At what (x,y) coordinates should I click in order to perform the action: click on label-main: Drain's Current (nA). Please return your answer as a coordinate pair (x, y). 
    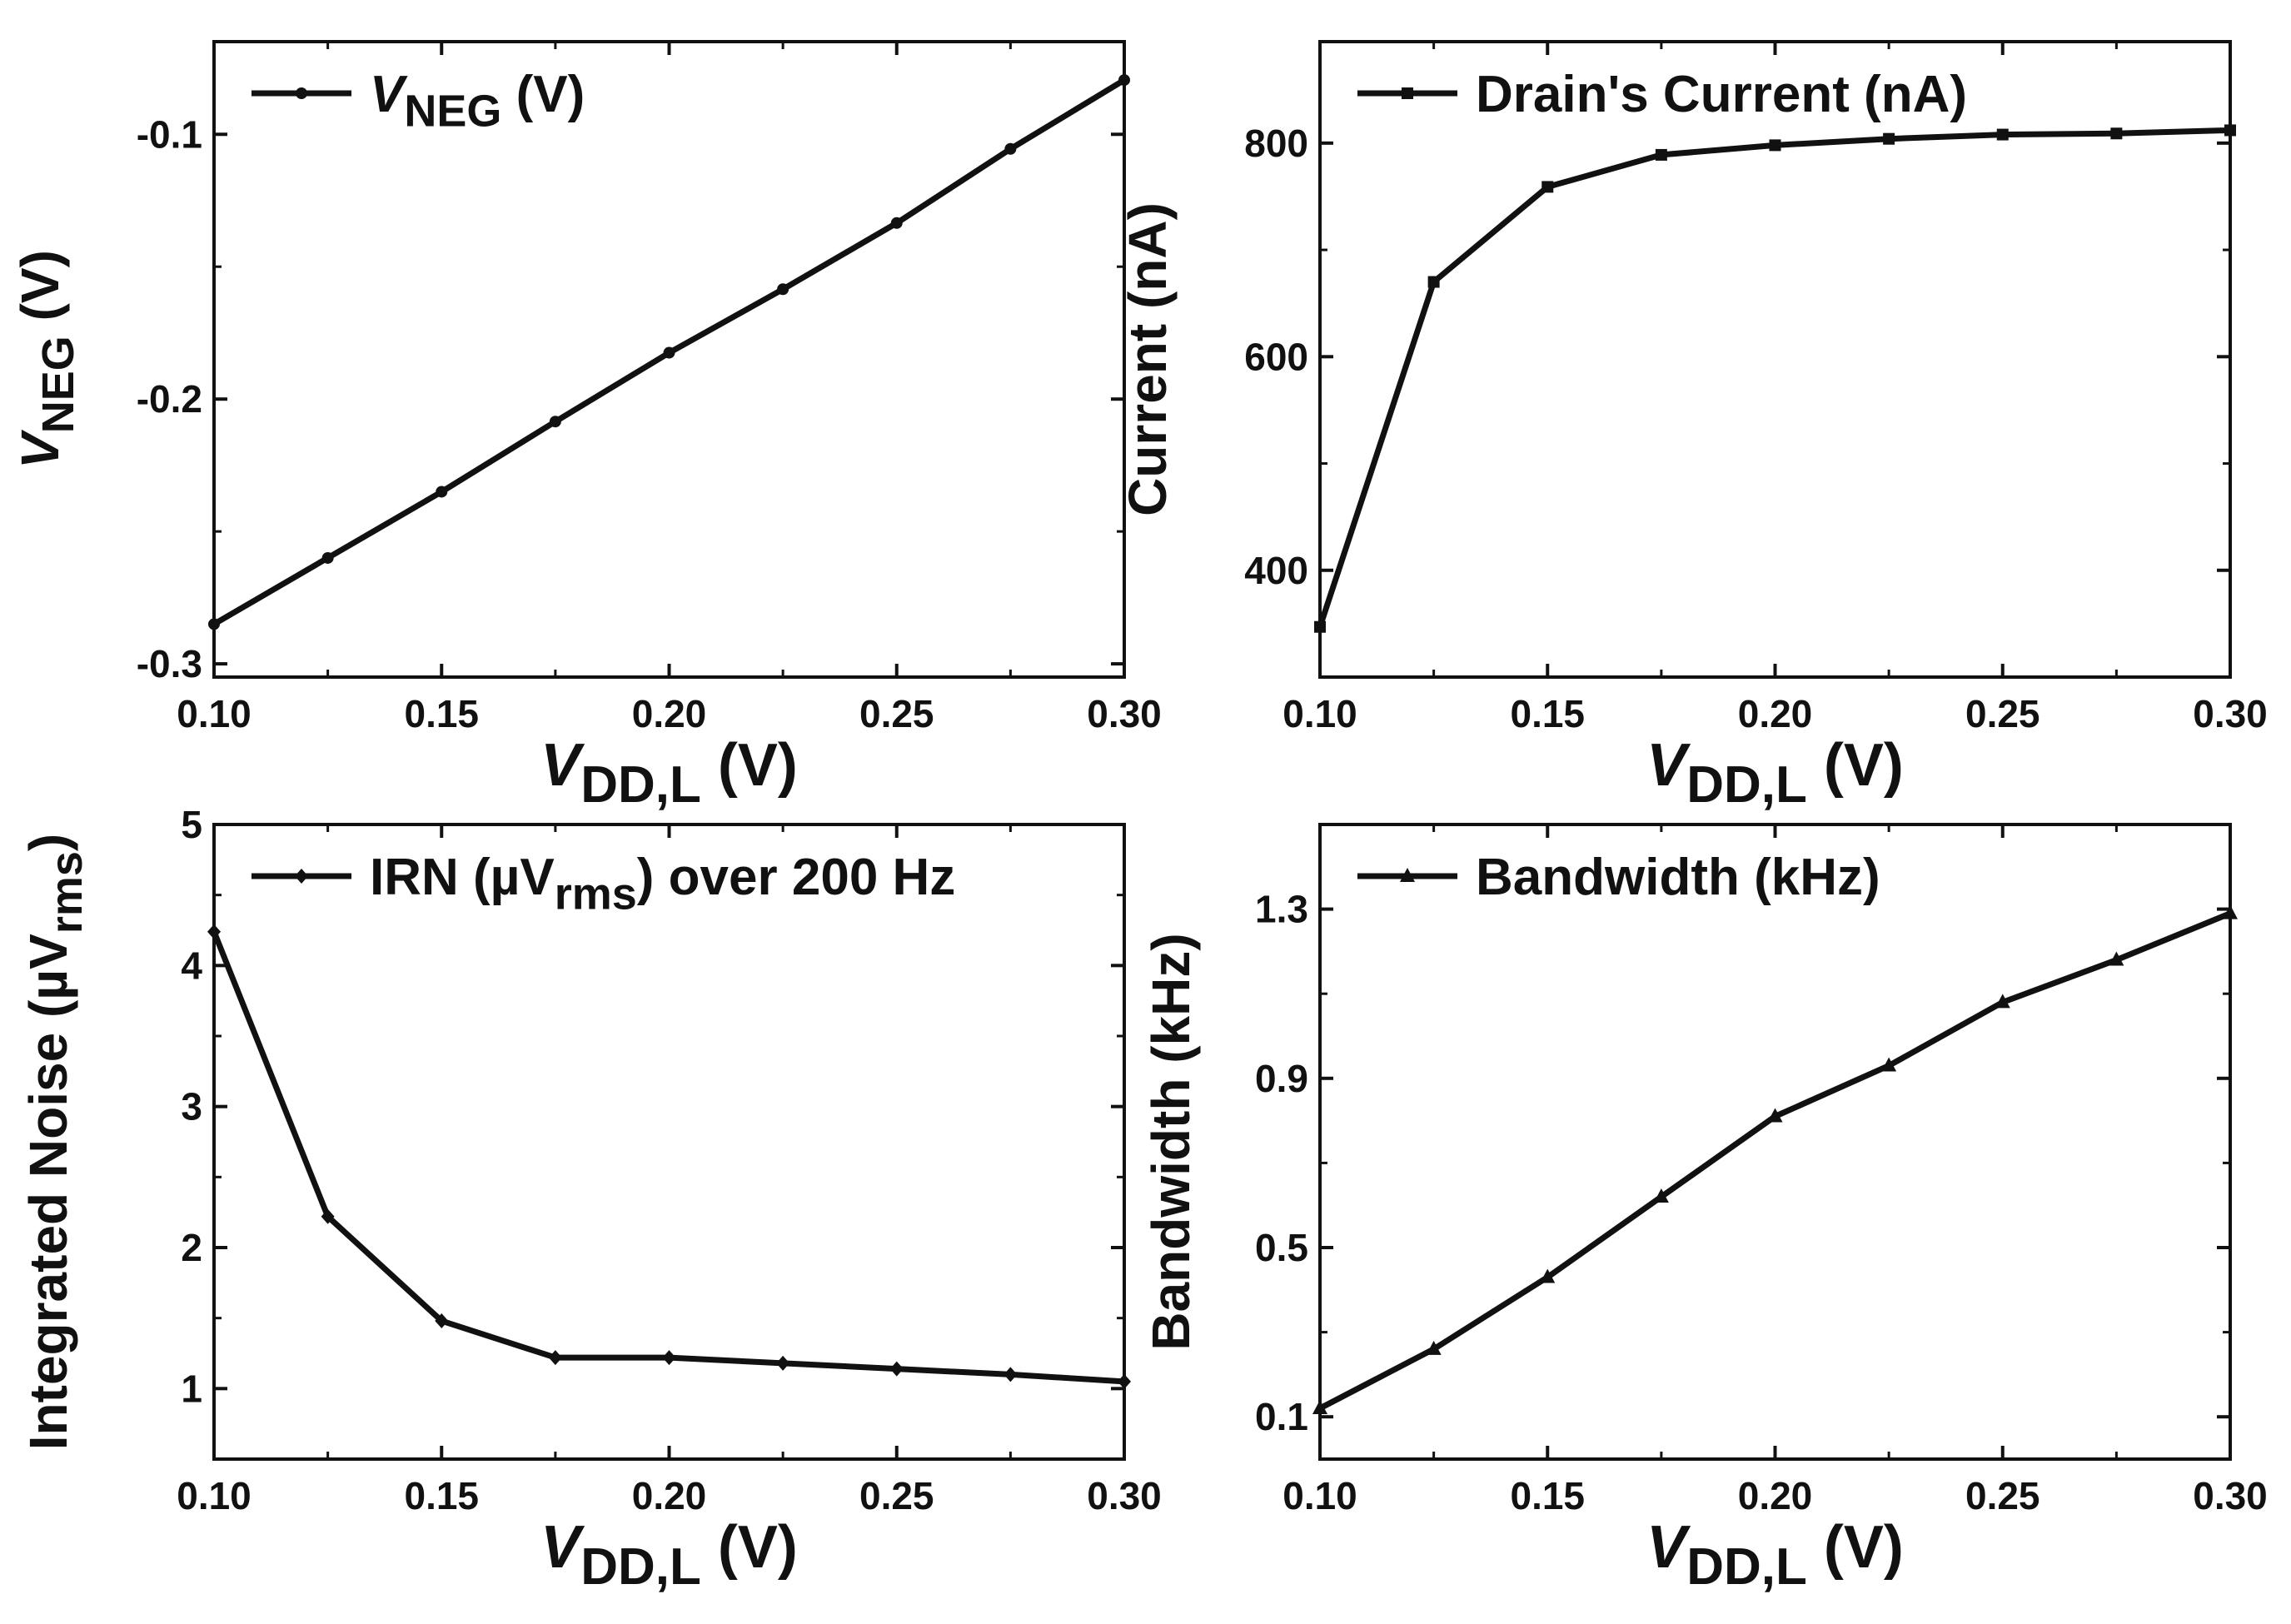
    Looking at the image, I should click on (1722, 95).